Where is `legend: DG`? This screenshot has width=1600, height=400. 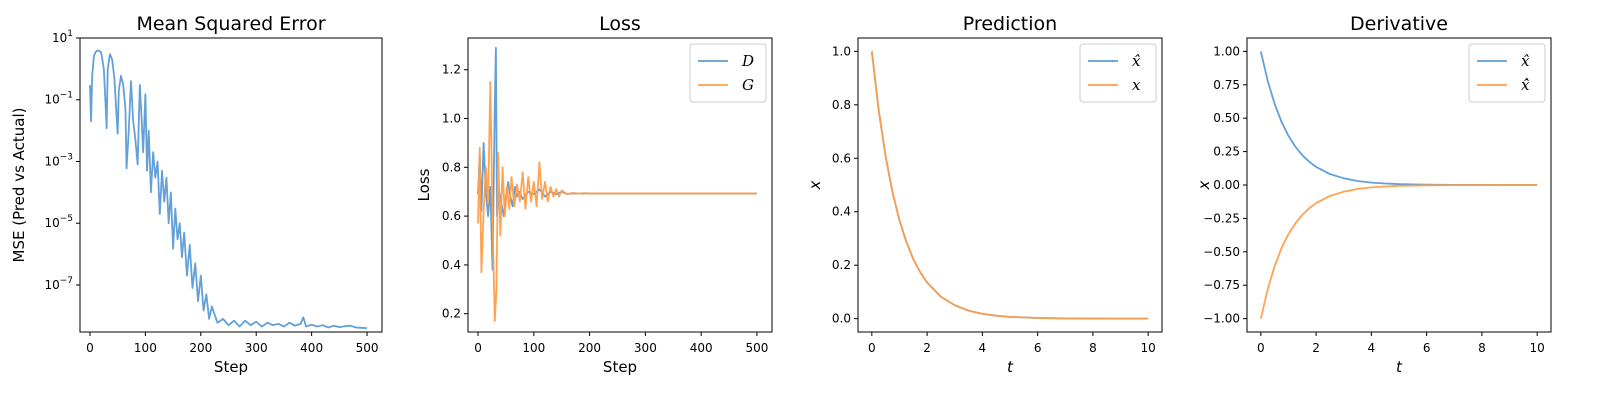
legend: DG is located at coordinates (728, 73).